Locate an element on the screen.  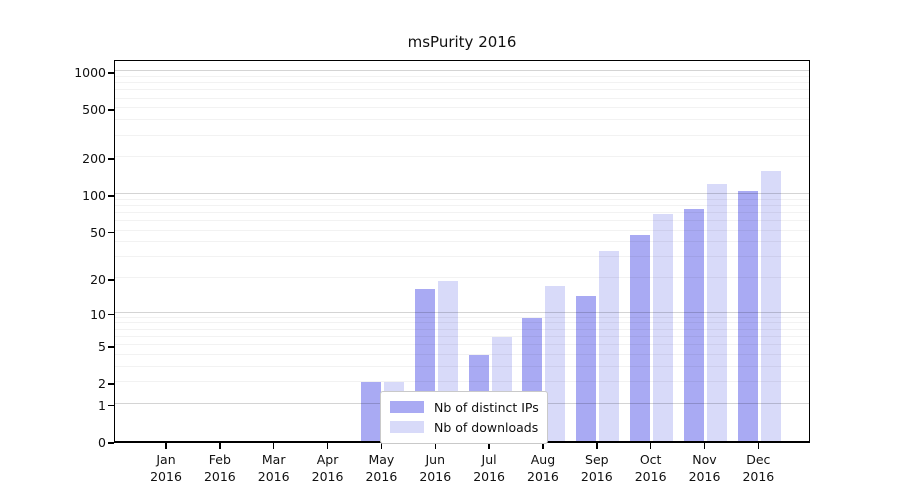
x-tick-label: Dec 2016 is located at coordinates (758, 468).